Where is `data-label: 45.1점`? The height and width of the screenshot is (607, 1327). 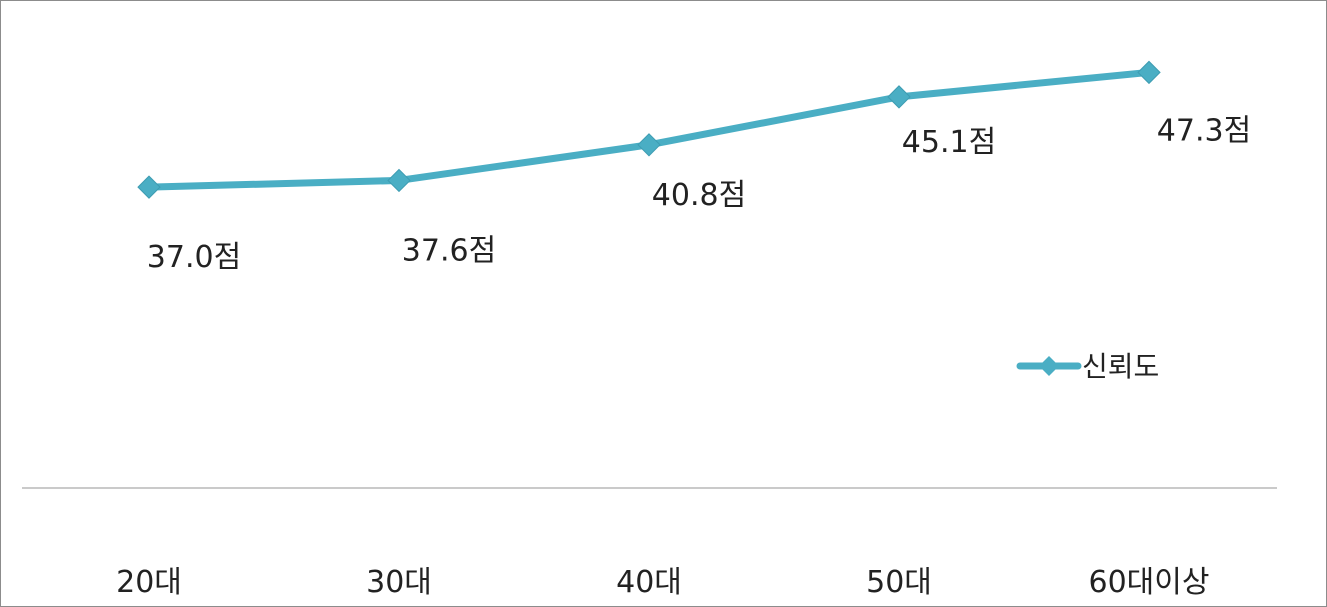
data-label: 45.1점 is located at coordinates (949, 142).